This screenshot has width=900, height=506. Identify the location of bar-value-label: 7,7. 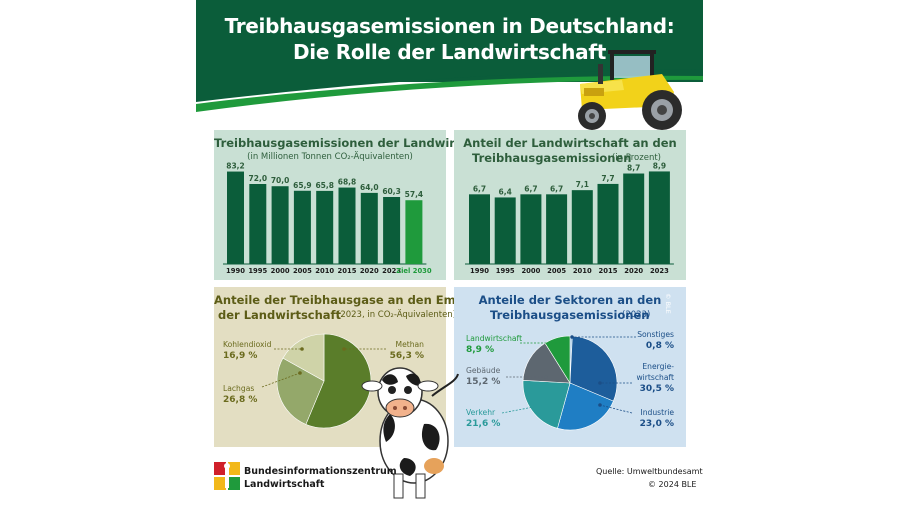
(607, 178).